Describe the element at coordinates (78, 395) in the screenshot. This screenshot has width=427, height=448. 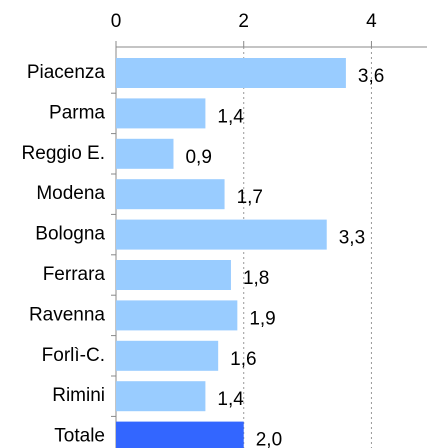
I see `y-tick-label: Rimini` at that location.